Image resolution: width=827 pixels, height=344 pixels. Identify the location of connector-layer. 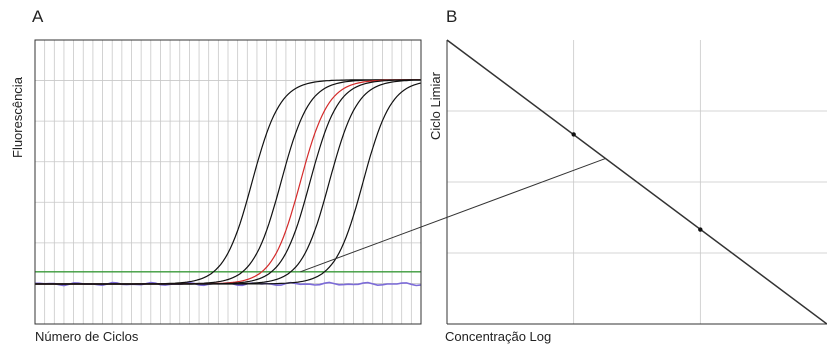
(453, 215).